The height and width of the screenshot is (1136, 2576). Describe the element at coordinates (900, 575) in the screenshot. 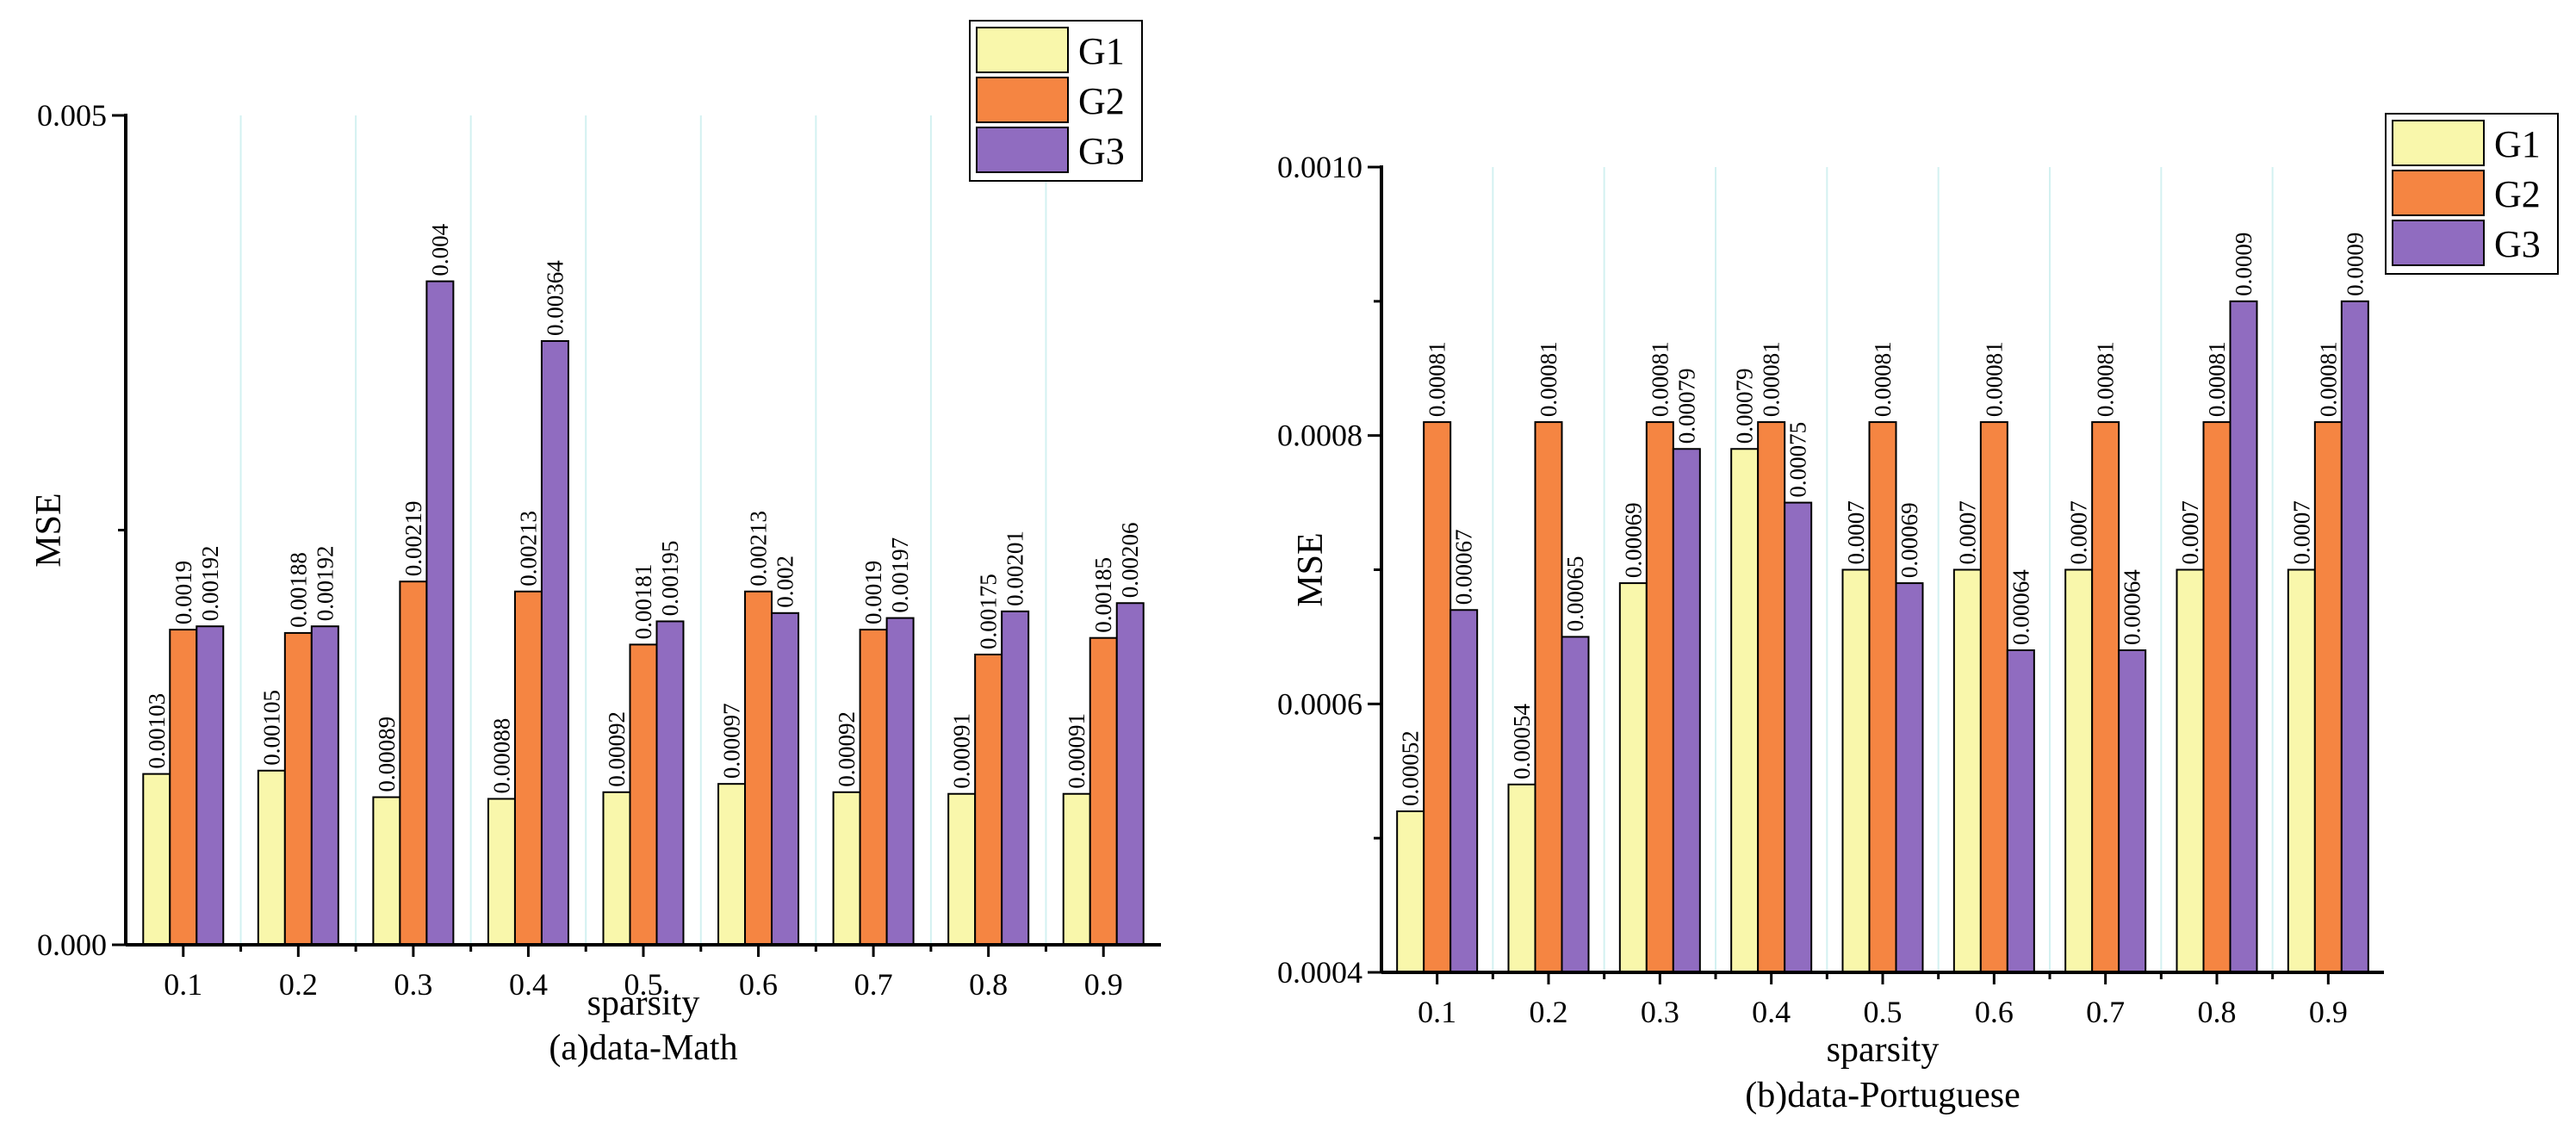

I see `data-label: 0.00197` at that location.